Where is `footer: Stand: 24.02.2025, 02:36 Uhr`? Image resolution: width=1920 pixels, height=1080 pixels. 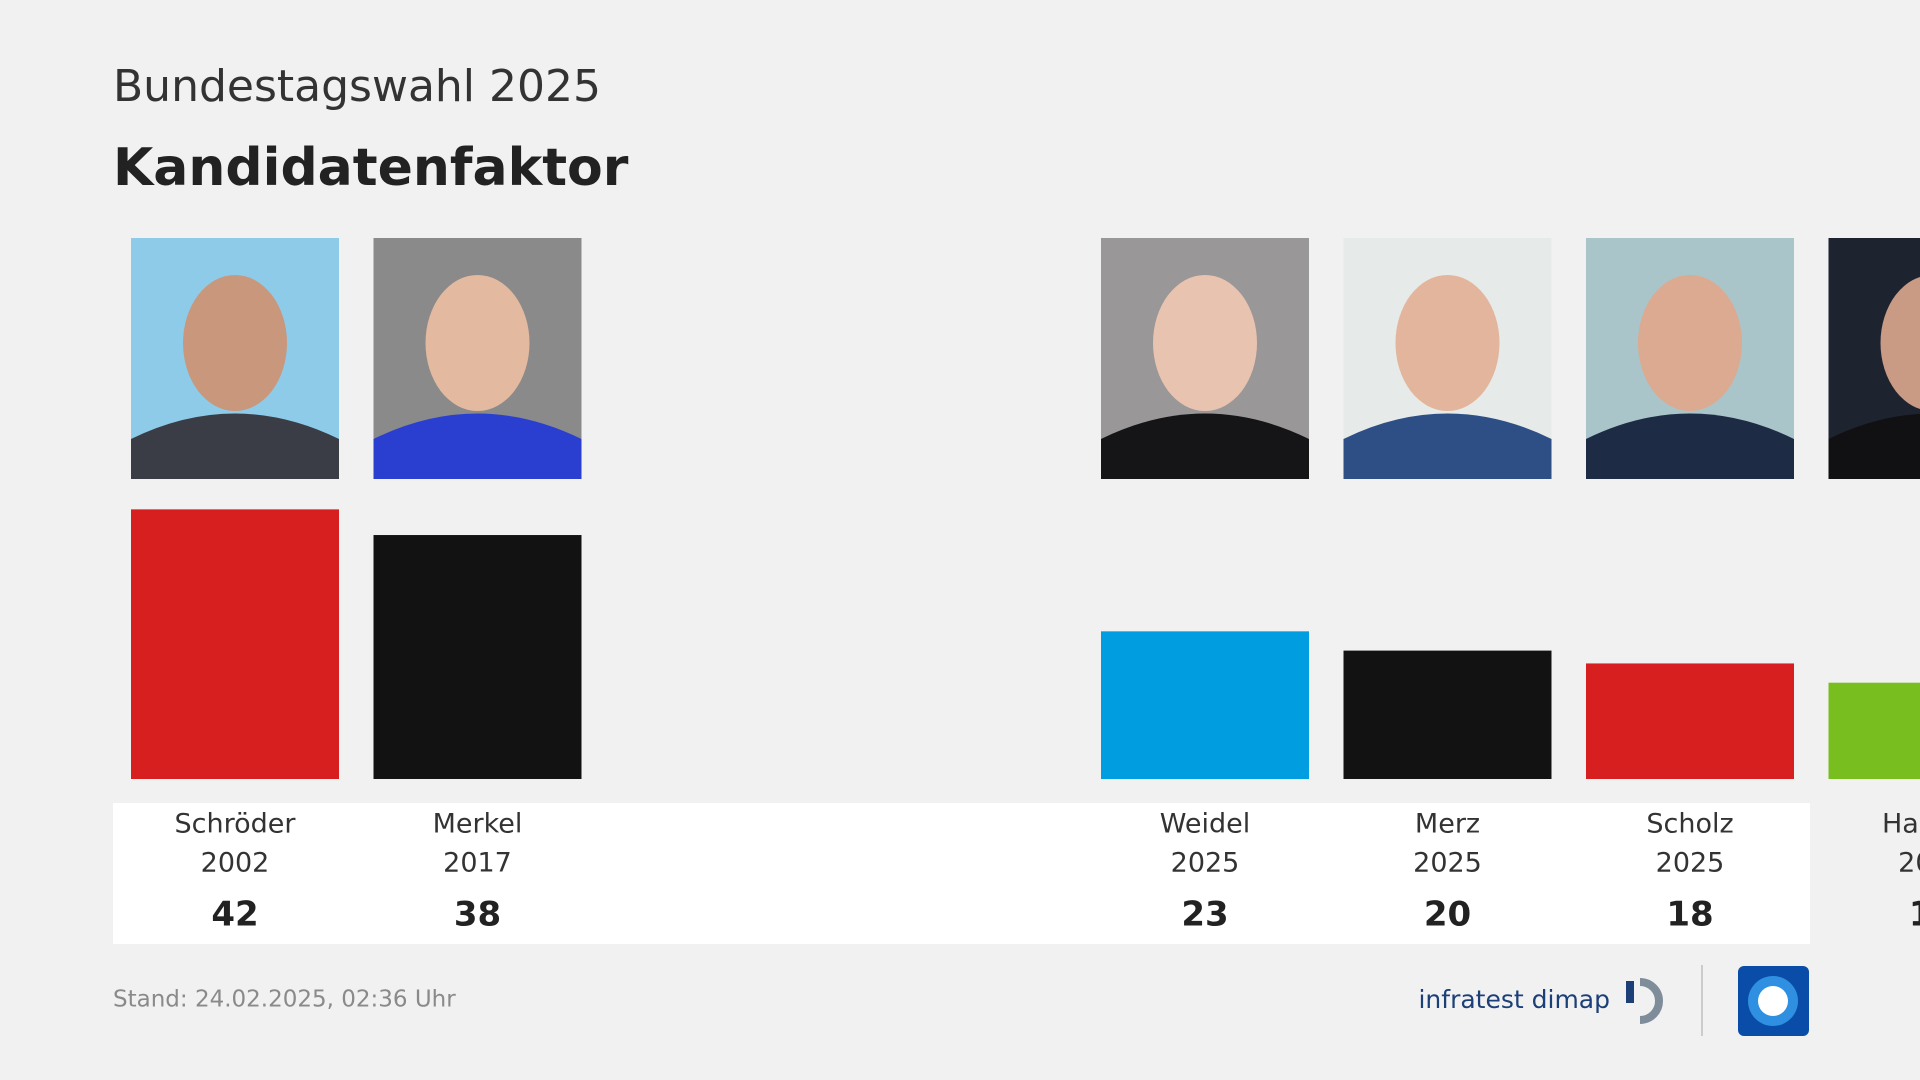
footer: Stand: 24.02.2025, 02:36 Uhr is located at coordinates (284, 1000).